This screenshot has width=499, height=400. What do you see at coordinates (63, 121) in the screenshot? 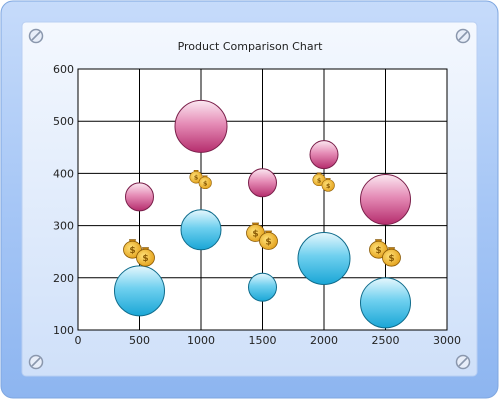
I see `y-tick-label: 500` at bounding box center [63, 121].